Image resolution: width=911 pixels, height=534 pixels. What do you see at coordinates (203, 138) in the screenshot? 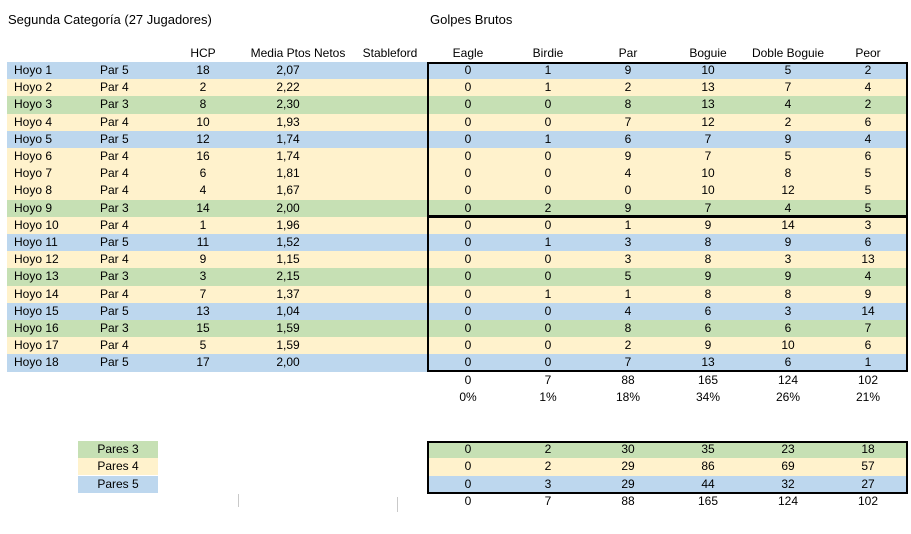
I see `hcp-value: 12` at bounding box center [203, 138].